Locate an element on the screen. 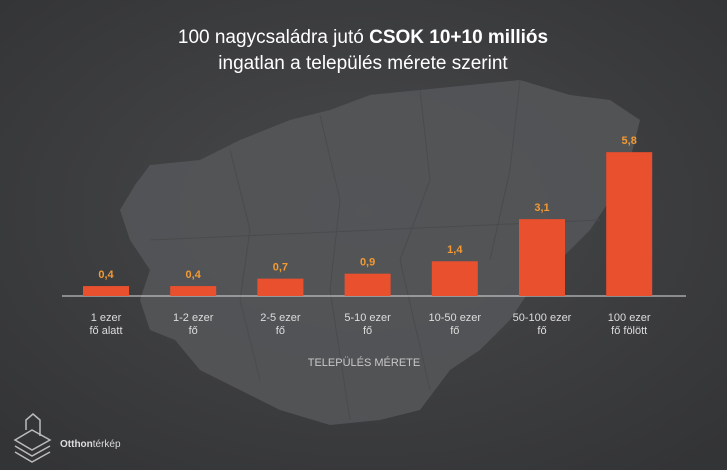 This screenshot has width=727, height=470. value-label: 1,4 is located at coordinates (455, 250).